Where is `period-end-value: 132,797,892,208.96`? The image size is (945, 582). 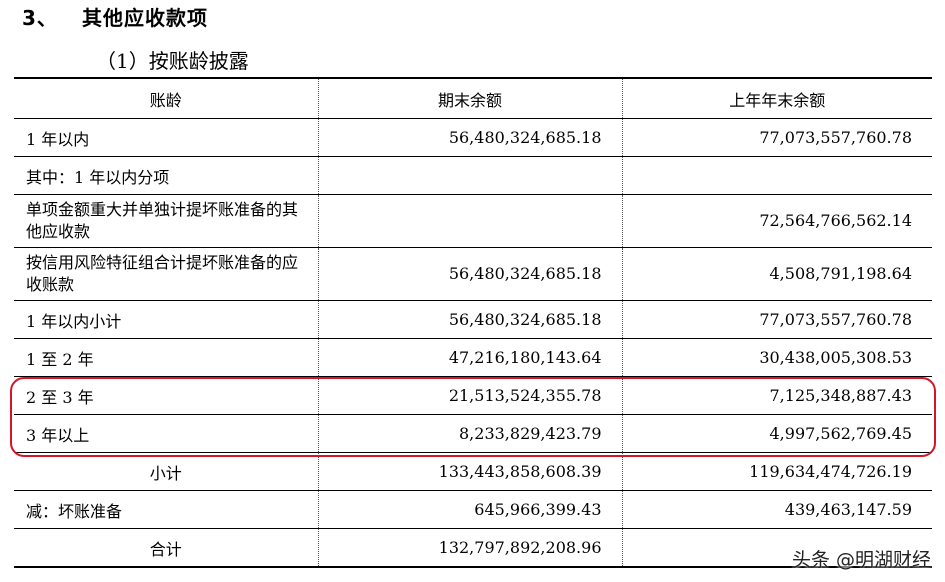 period-end-value: 132,797,892,208.96 is located at coordinates (470, 547).